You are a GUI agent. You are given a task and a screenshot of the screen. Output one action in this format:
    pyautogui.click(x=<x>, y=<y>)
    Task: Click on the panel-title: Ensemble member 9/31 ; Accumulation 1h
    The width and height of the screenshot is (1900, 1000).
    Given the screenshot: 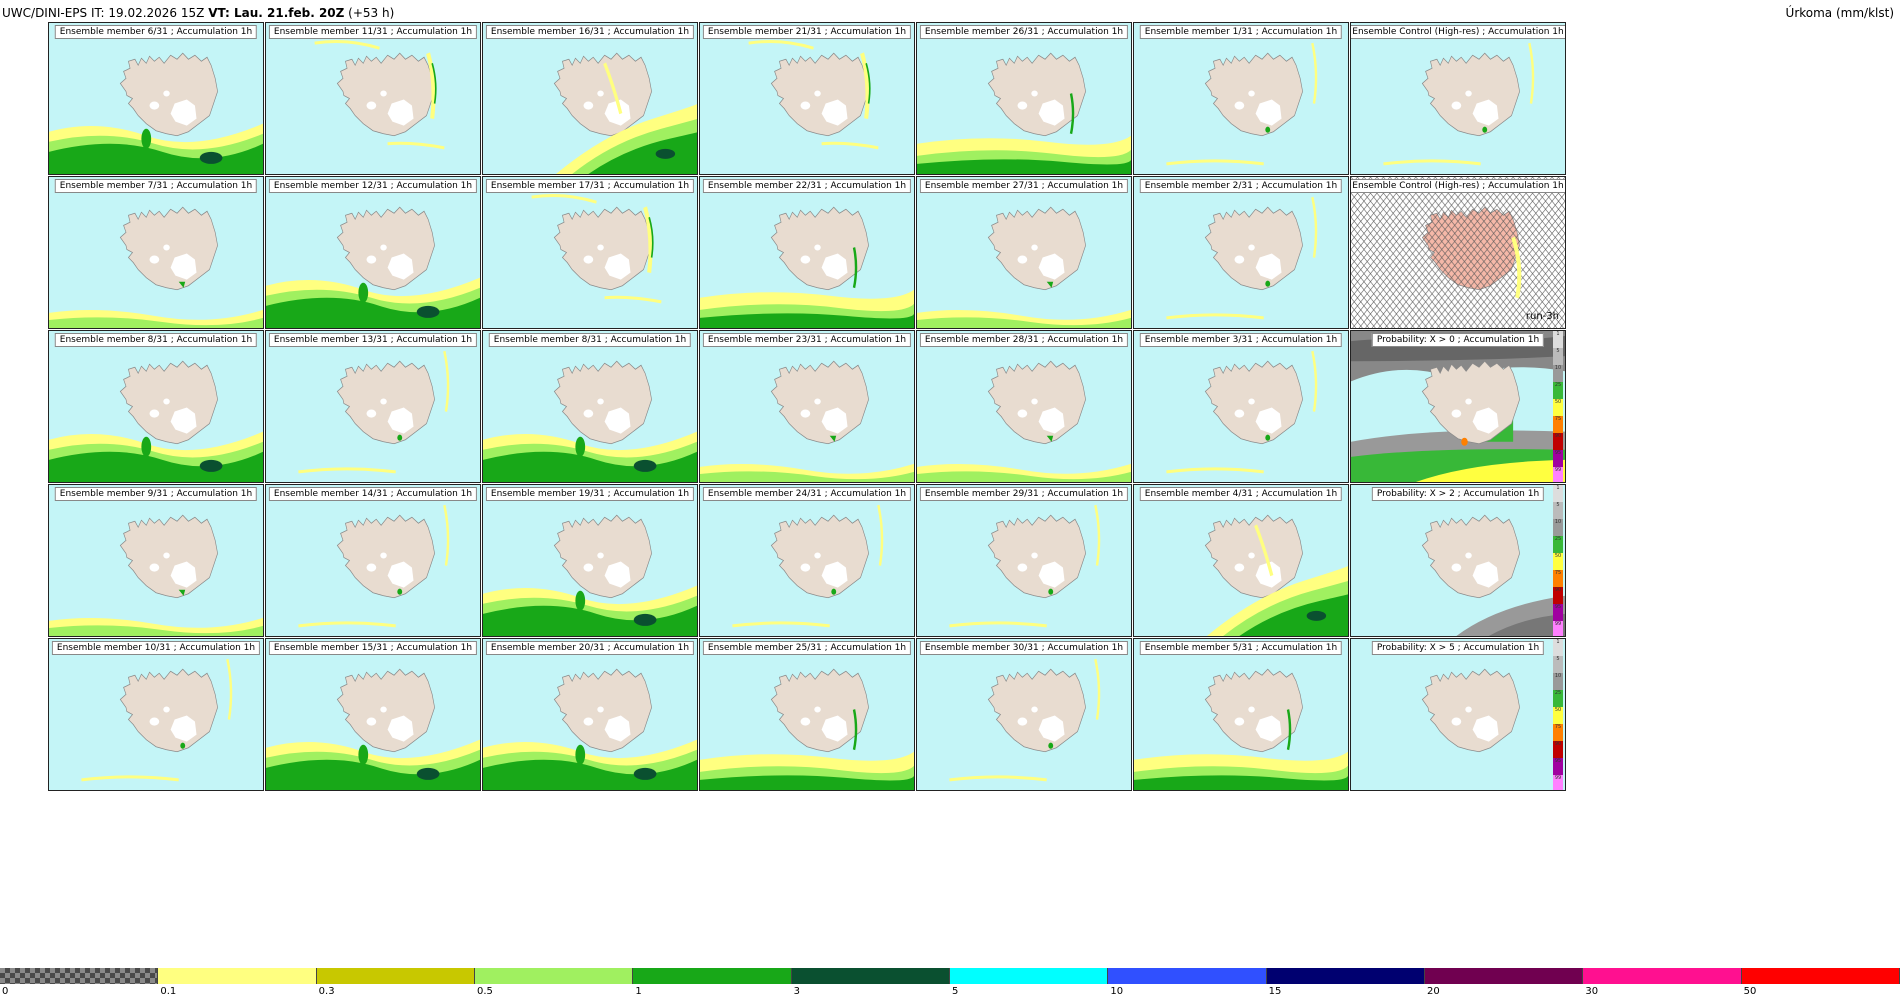 What is the action you would take?
    pyautogui.click(x=156, y=494)
    